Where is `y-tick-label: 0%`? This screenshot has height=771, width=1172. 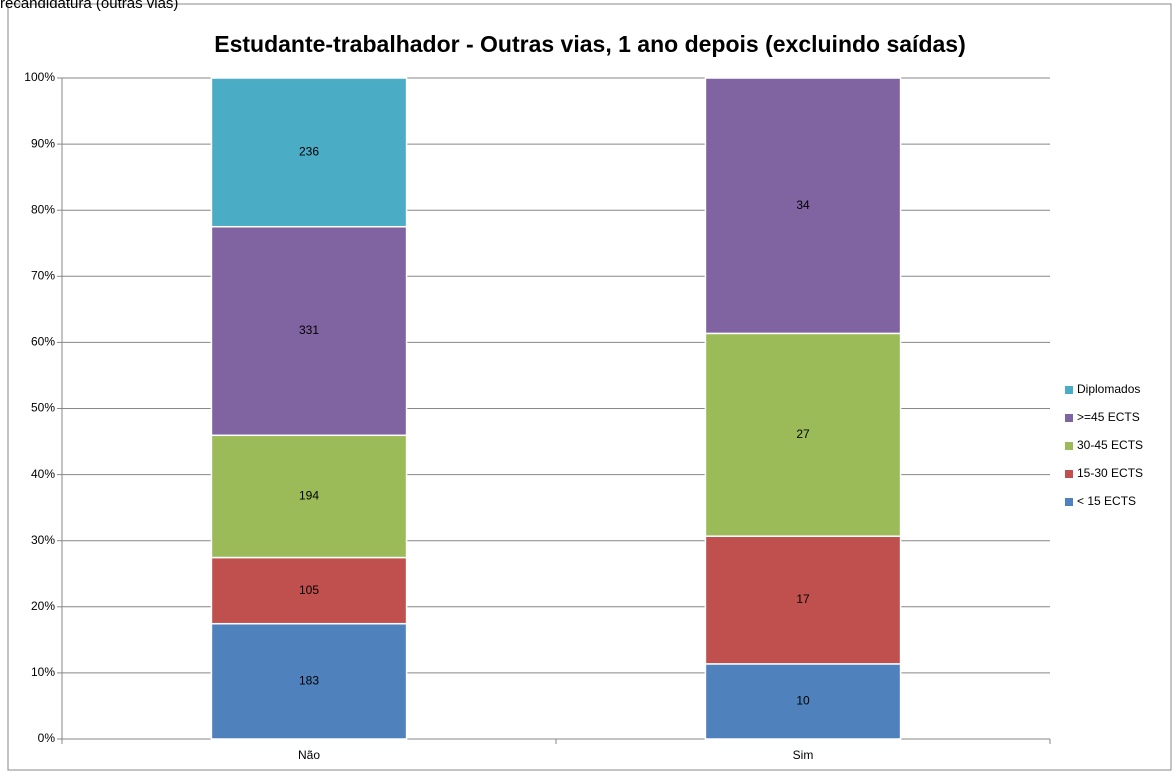
y-tick-label: 0% is located at coordinates (47, 738).